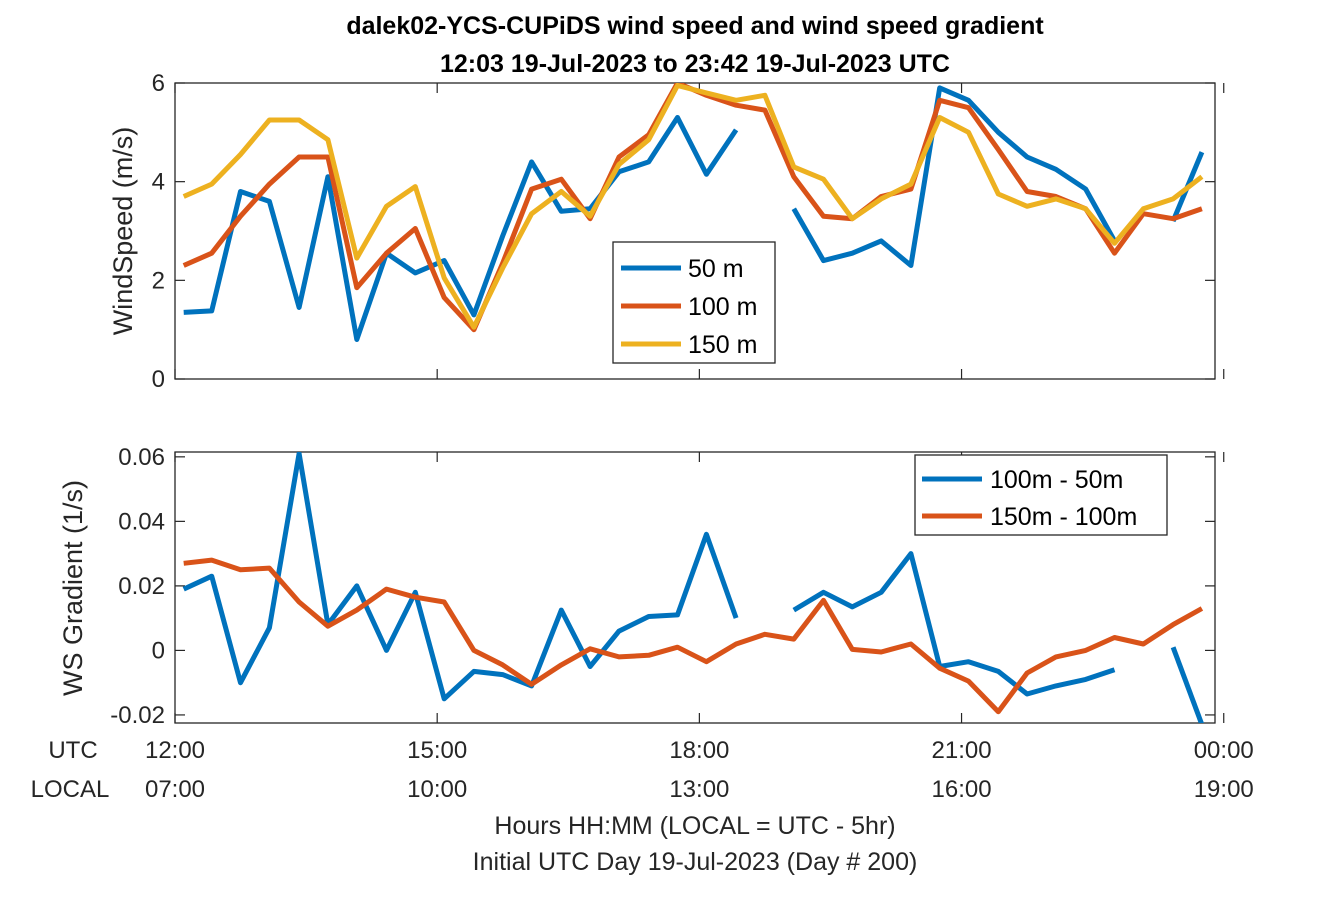 This screenshot has height=912, width=1343. I want to click on windspeed-ytick-label: 2, so click(158, 280).